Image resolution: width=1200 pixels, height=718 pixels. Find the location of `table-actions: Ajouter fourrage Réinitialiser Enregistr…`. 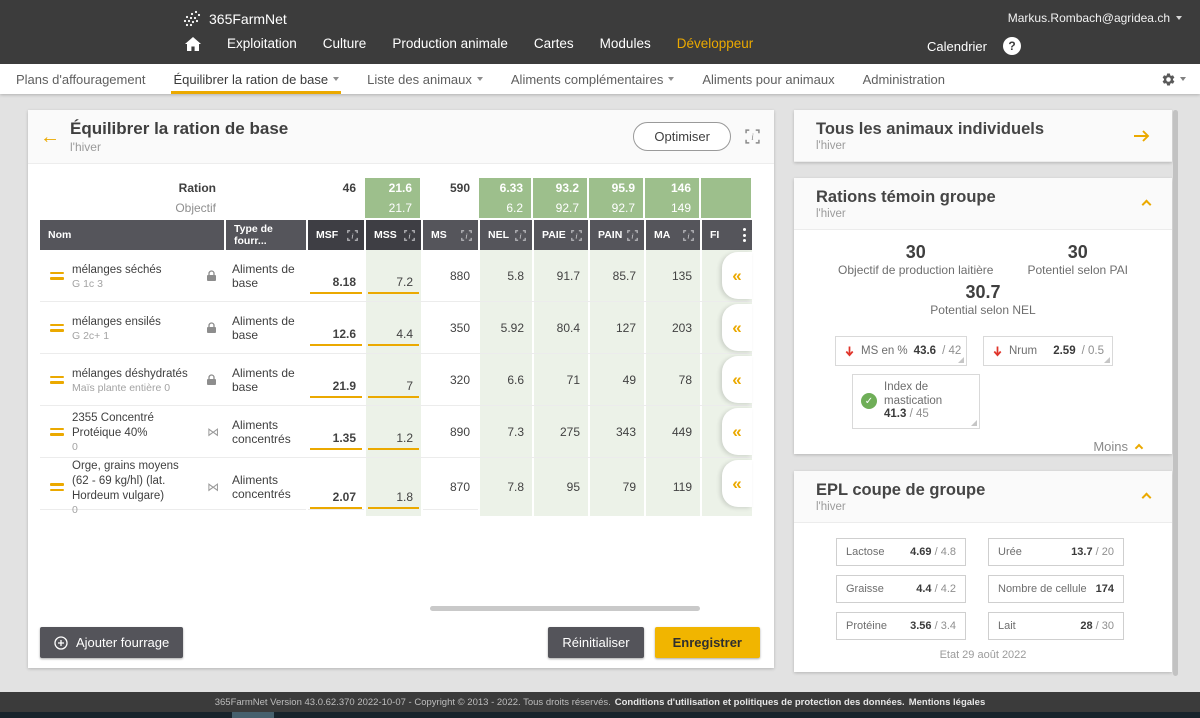

table-actions: Ajouter fourrage Réinitialiser Enregistr… is located at coordinates (400, 642).